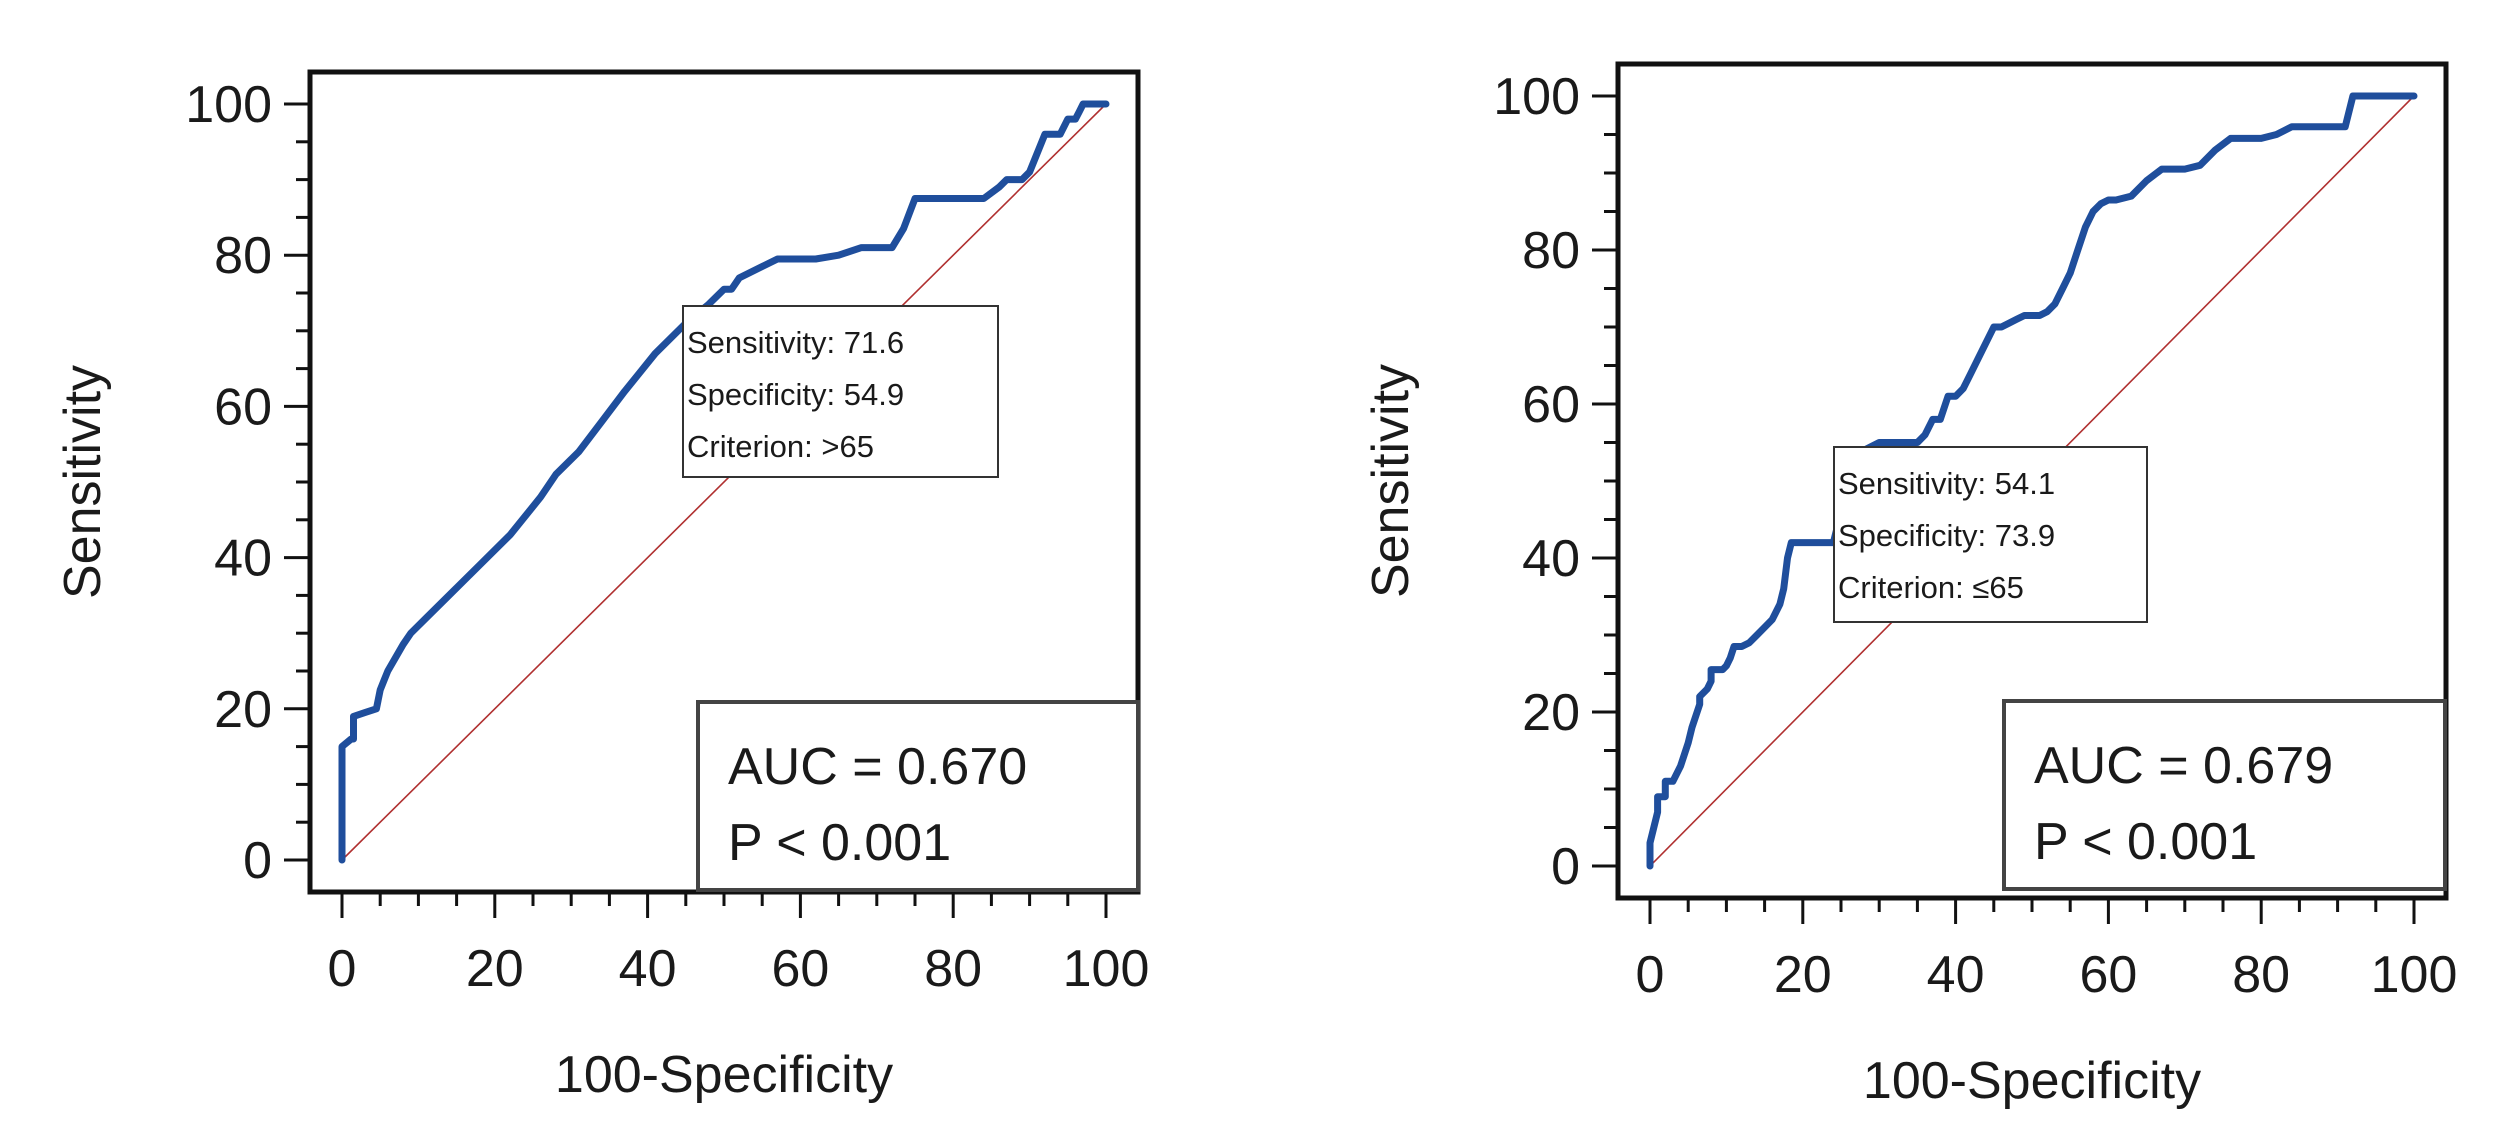 This screenshot has height=1138, width=2514. What do you see at coordinates (1946, 535) in the screenshot?
I see `criterion-specificity: Specificity: 73.9` at bounding box center [1946, 535].